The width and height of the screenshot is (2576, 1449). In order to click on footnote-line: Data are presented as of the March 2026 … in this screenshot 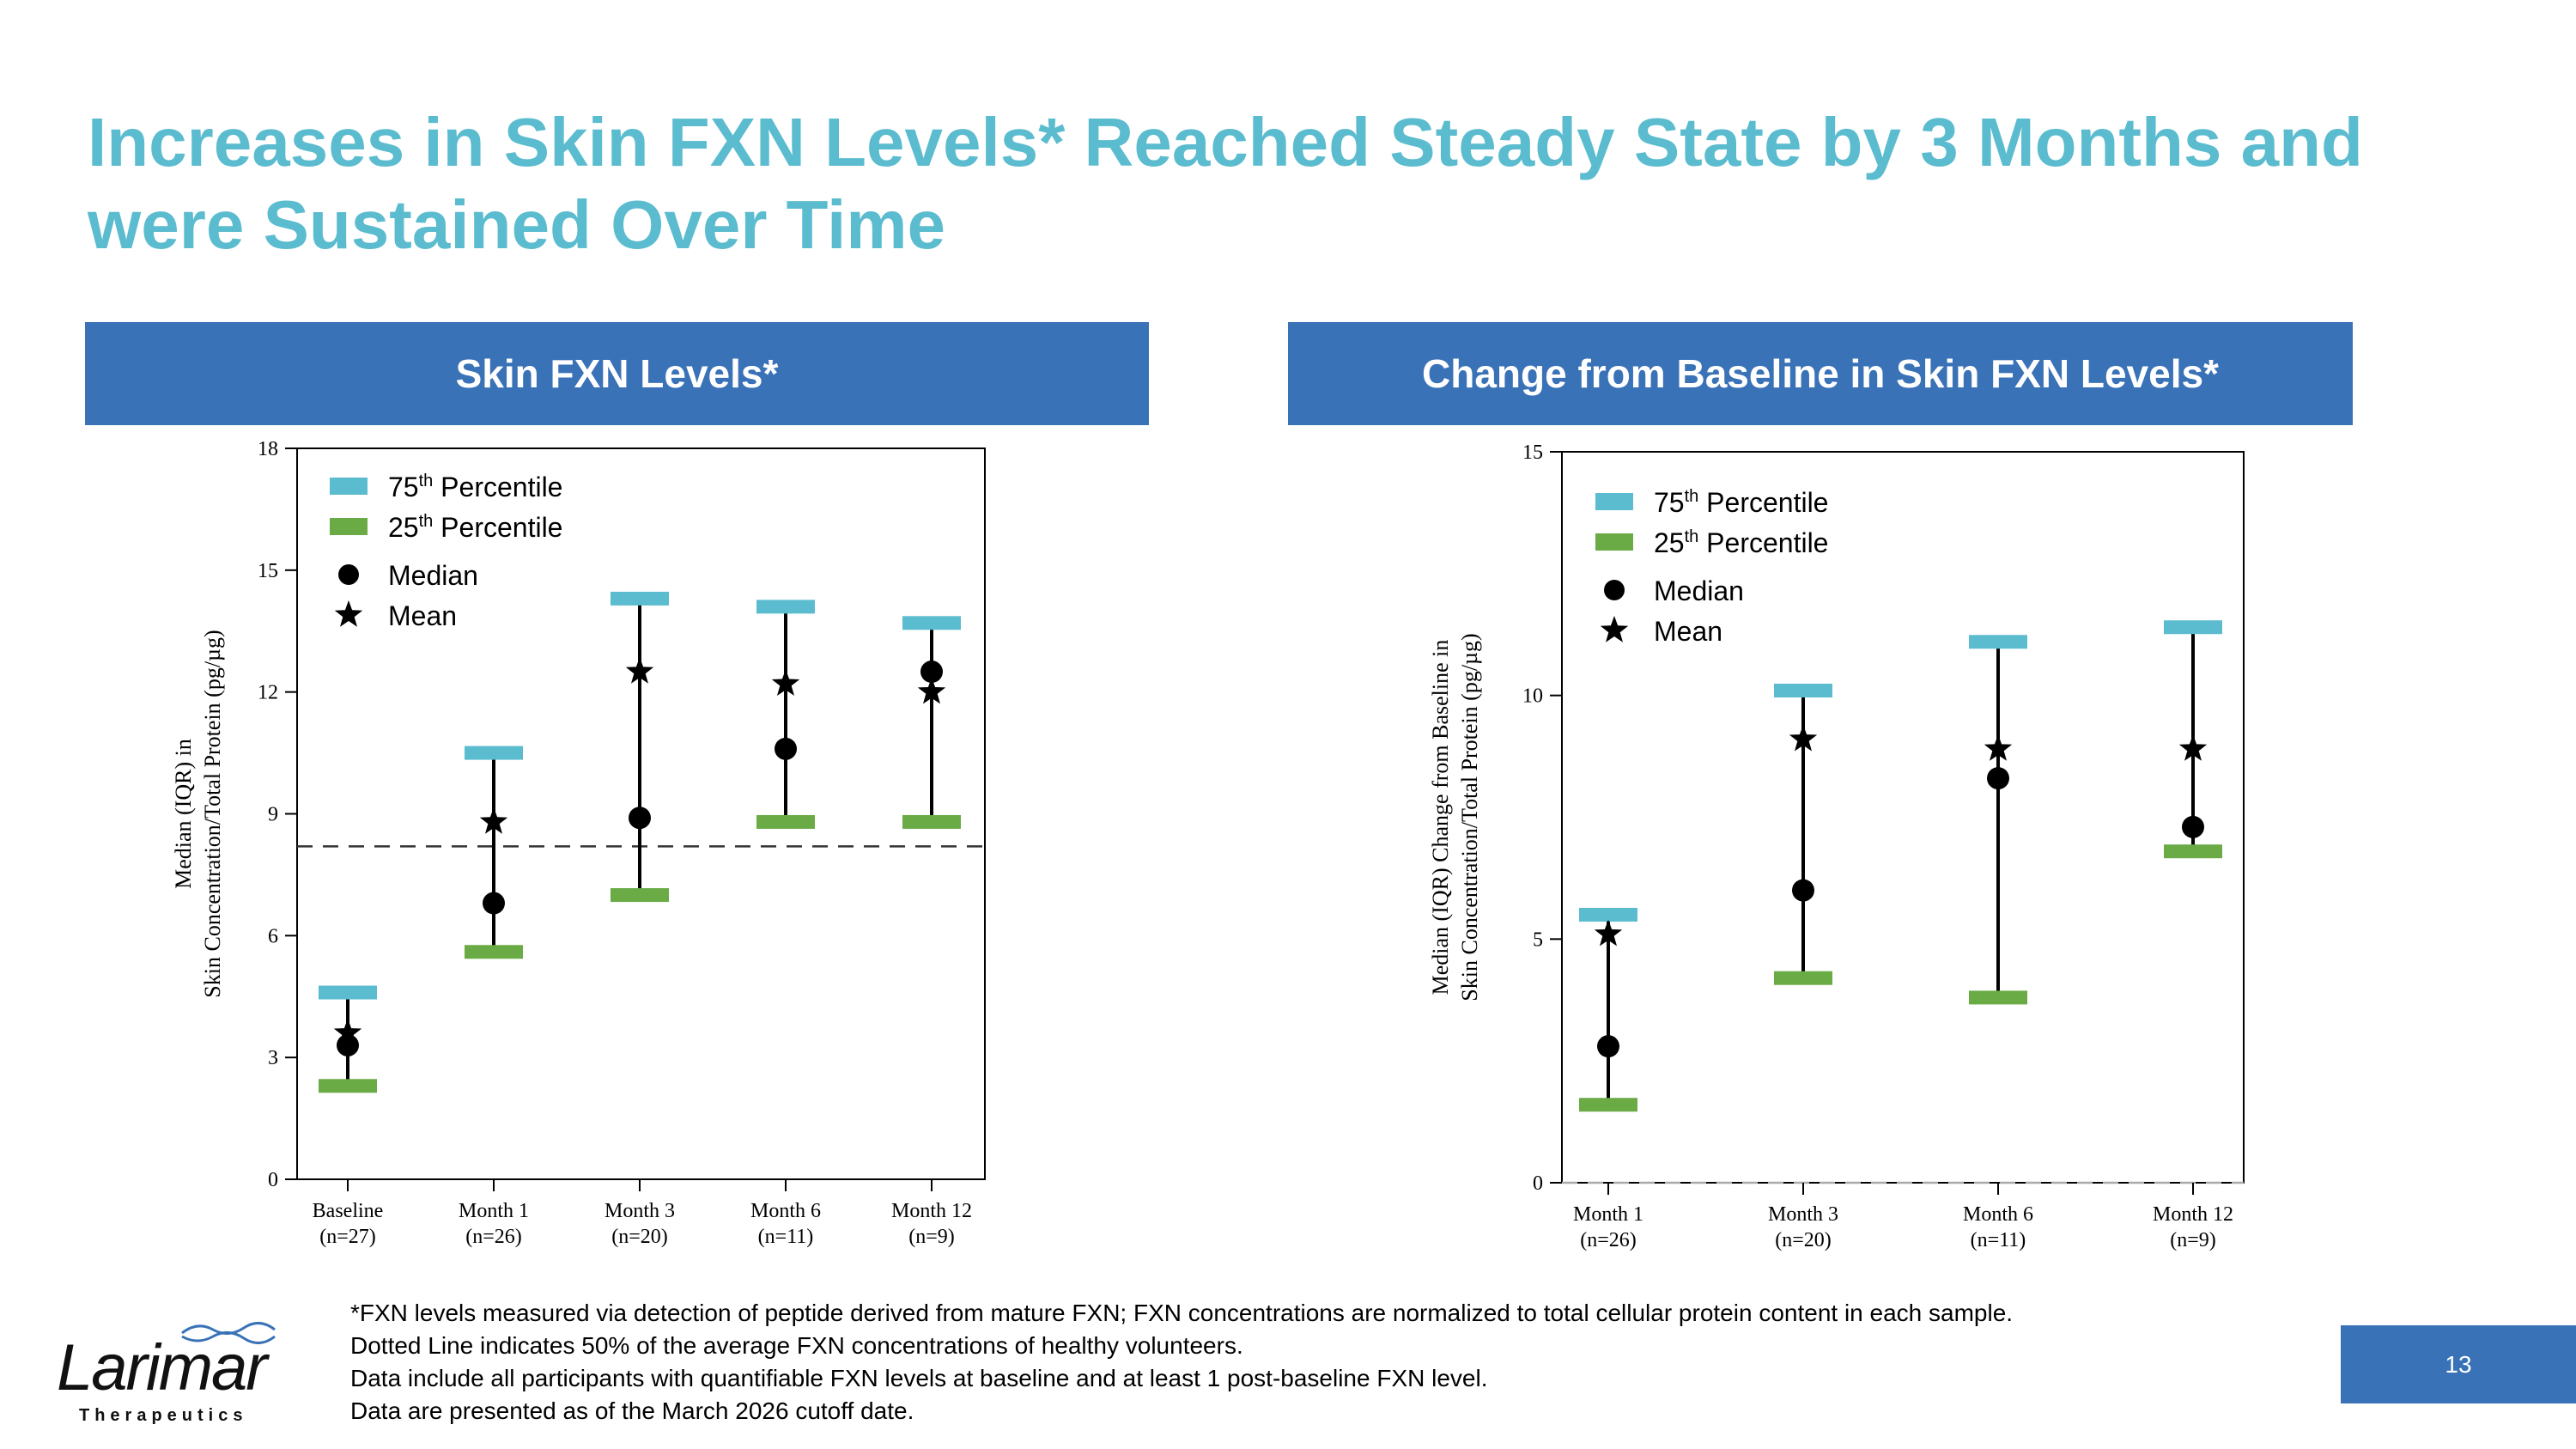, I will do `click(632, 1410)`.